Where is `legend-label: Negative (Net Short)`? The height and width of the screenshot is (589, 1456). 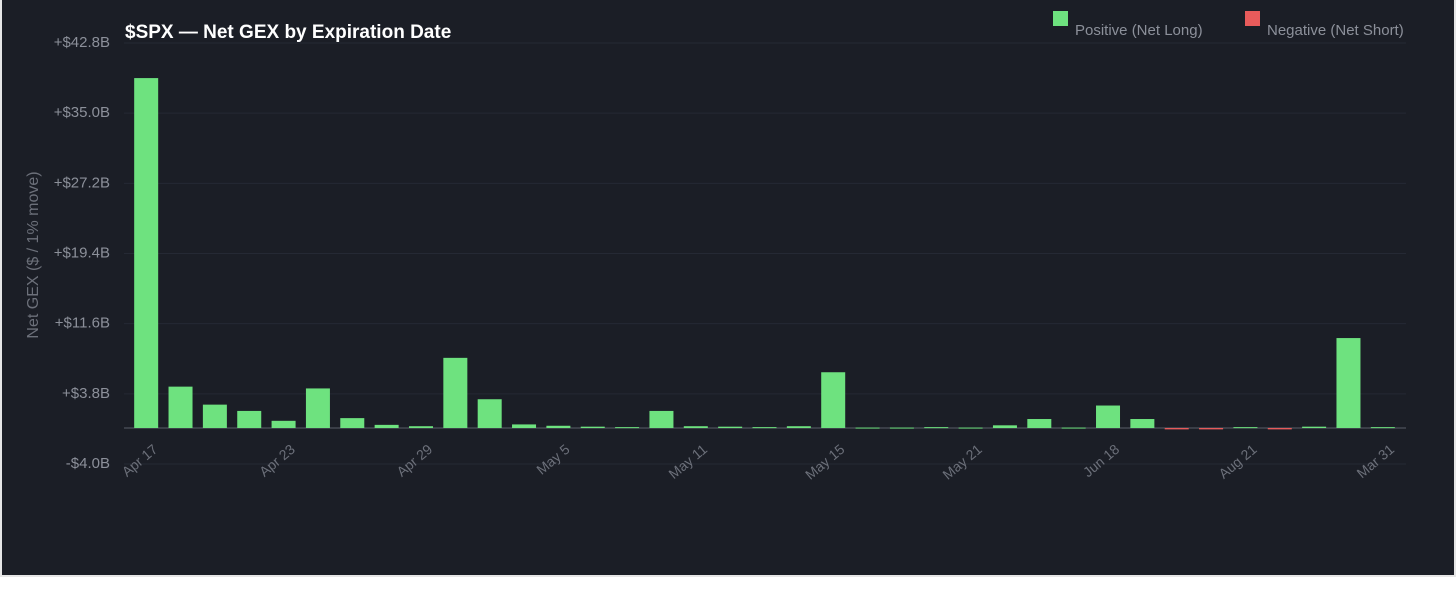 legend-label: Negative (Net Short) is located at coordinates (1335, 30).